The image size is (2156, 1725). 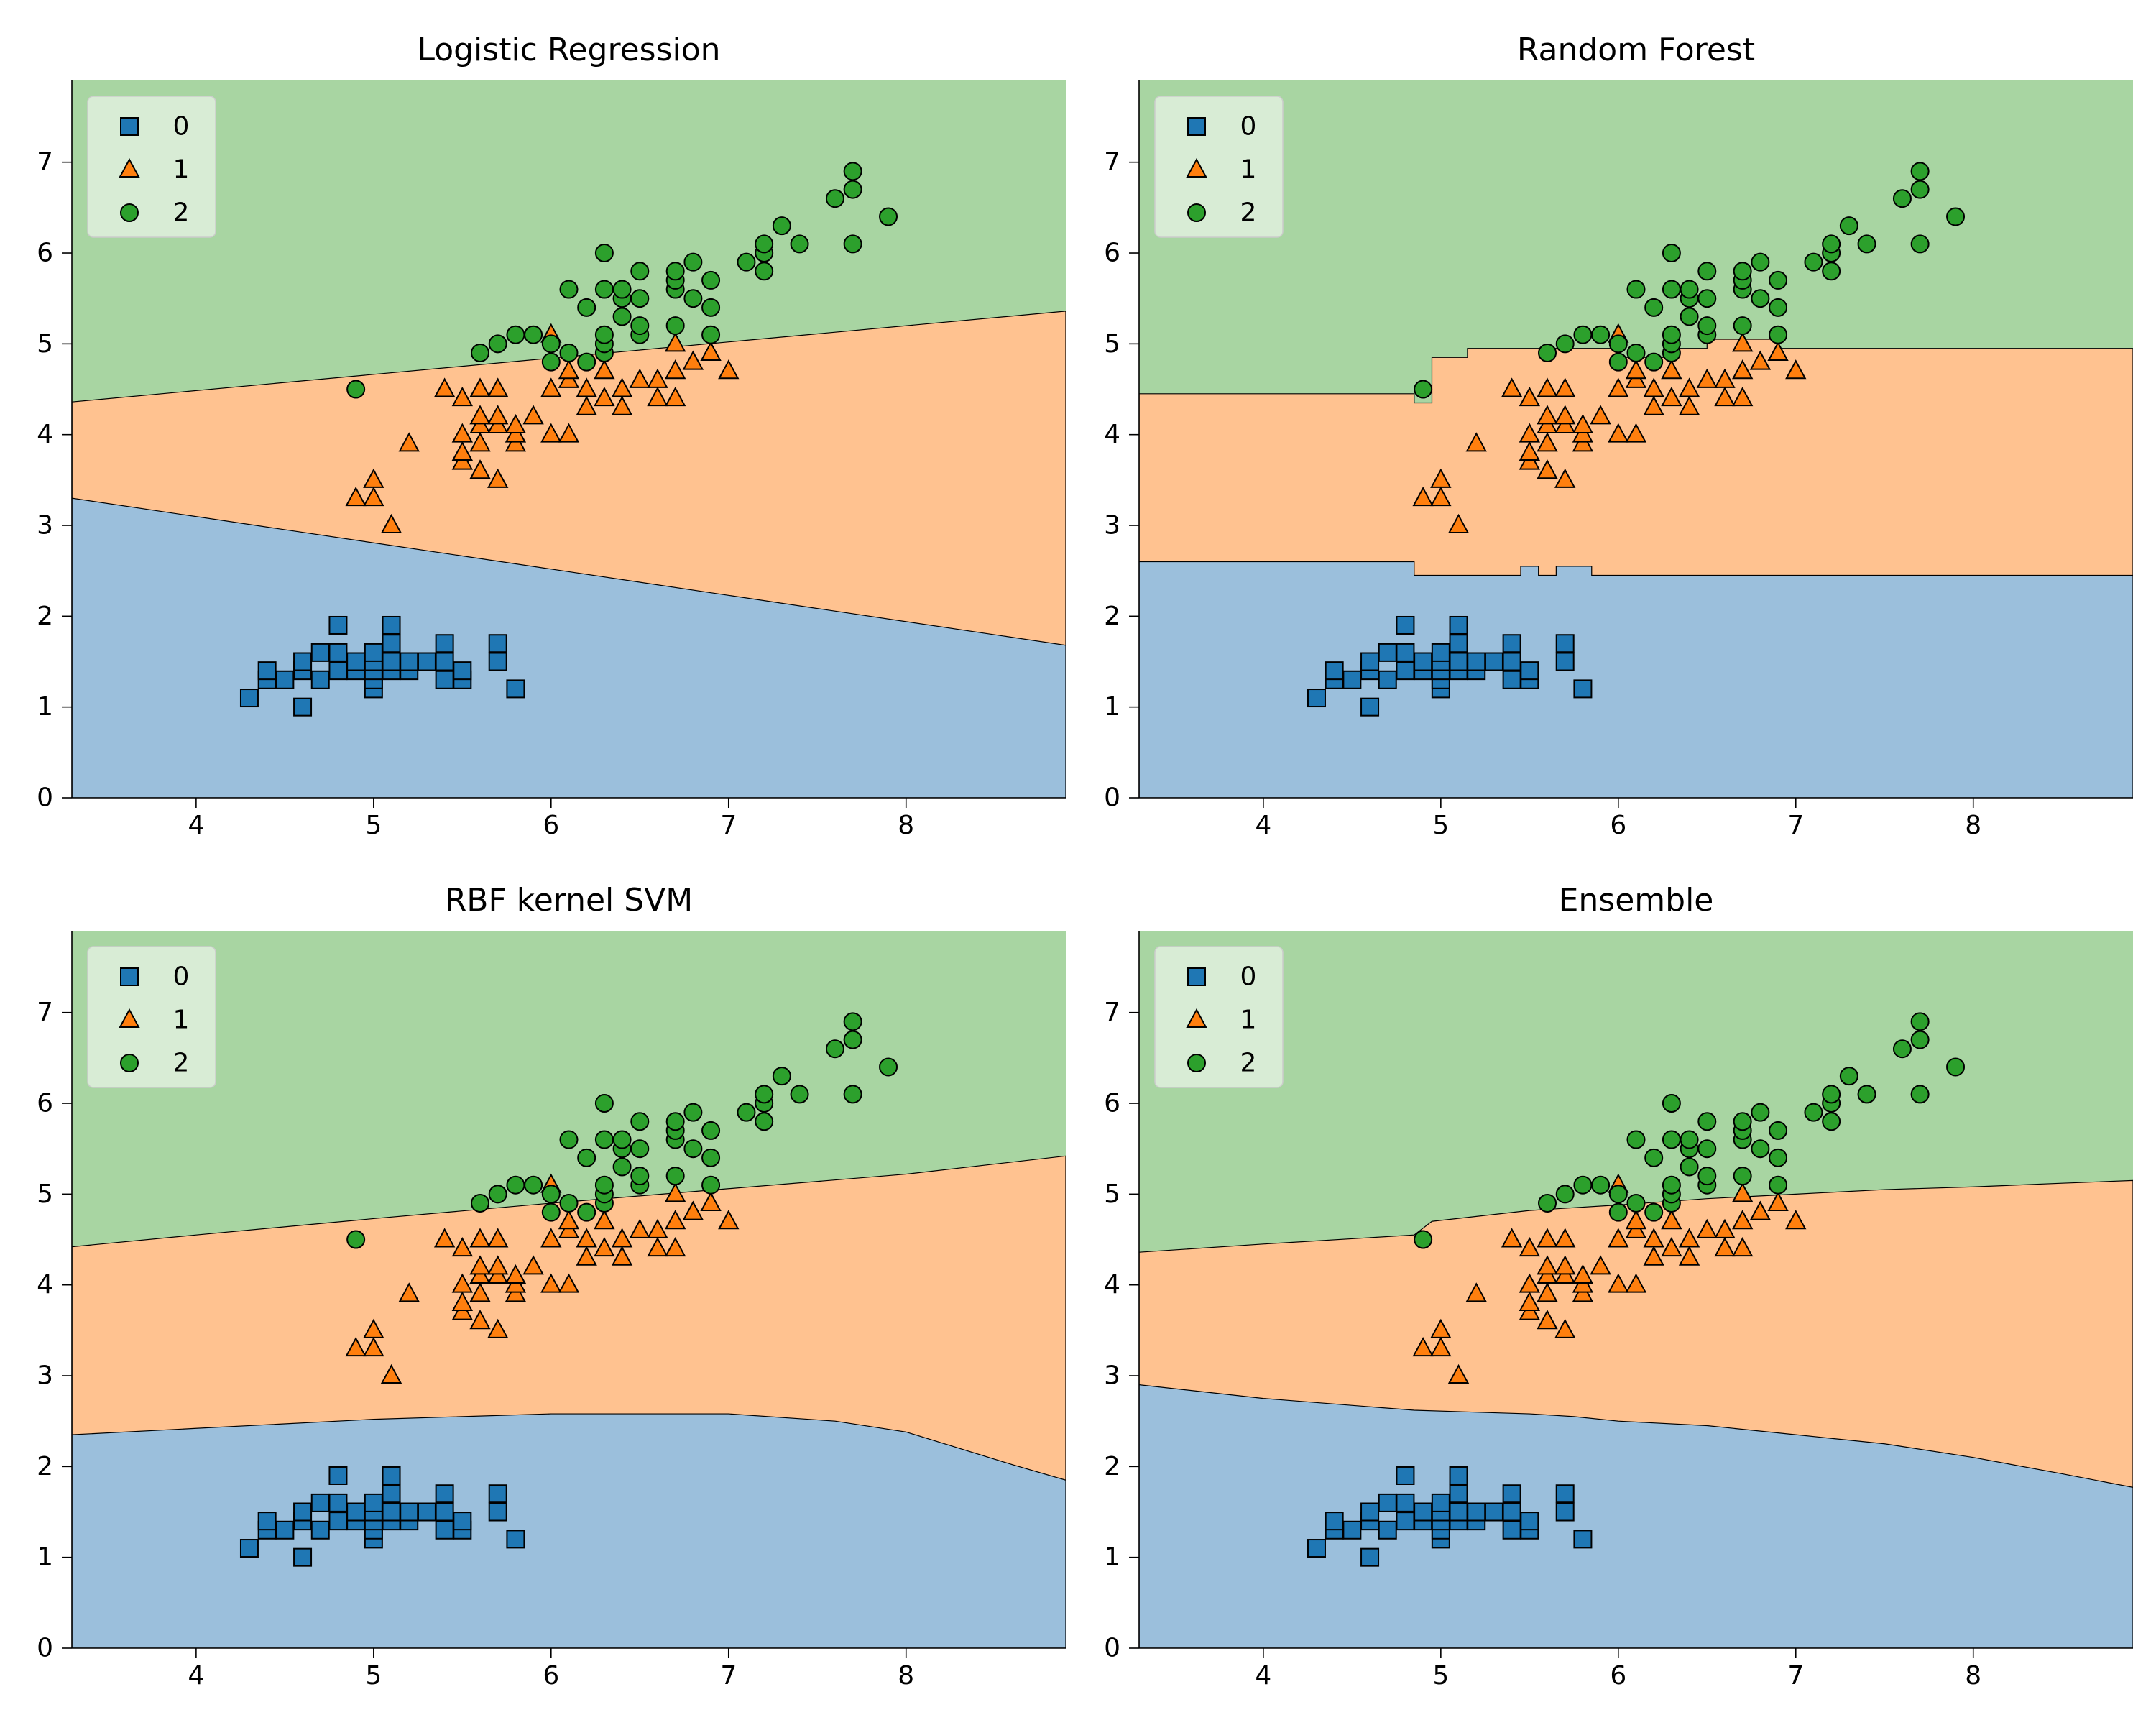 I want to click on x-tick-label: 7, so click(x=1796, y=1675).